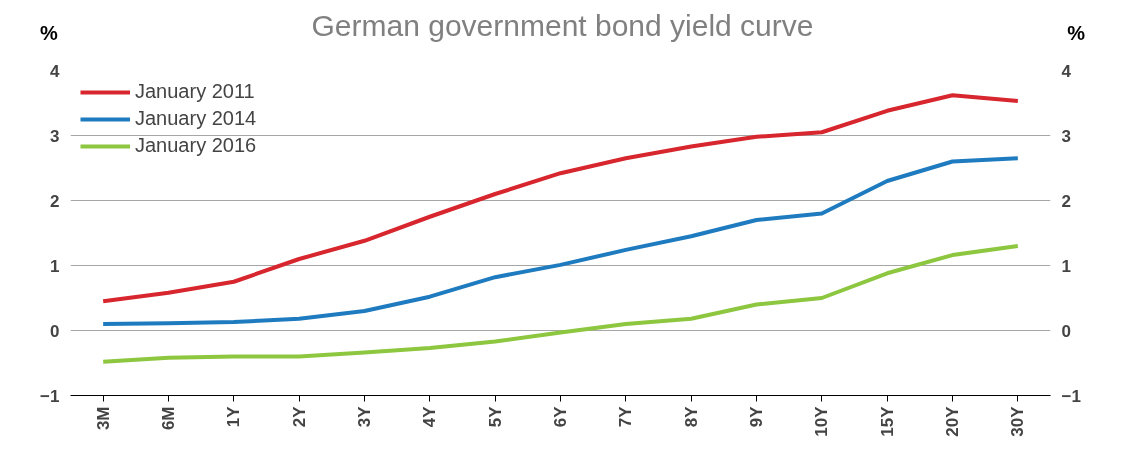 The image size is (1128, 468). Describe the element at coordinates (364, 416) in the screenshot. I see `x-tick-label: 3Y` at that location.